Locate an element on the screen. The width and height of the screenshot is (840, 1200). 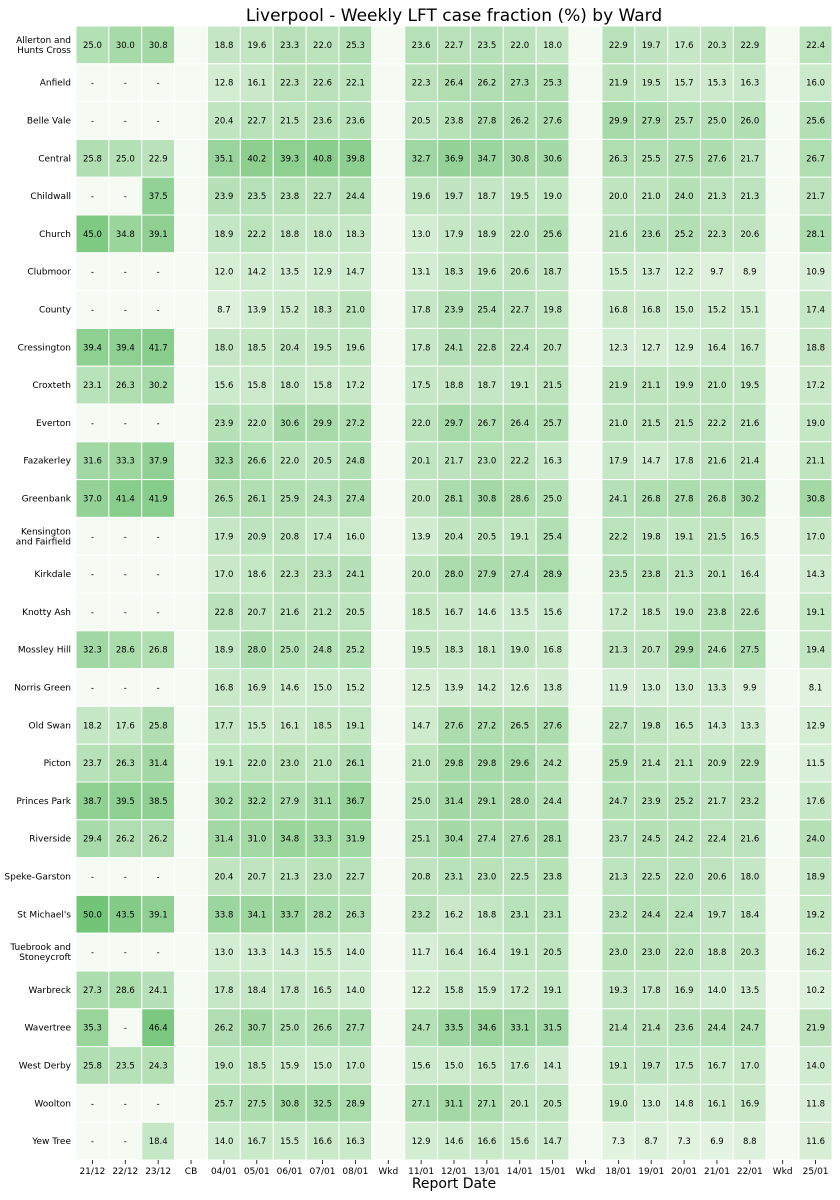
x-tick-label: 18/01 is located at coordinates (618, 1172).